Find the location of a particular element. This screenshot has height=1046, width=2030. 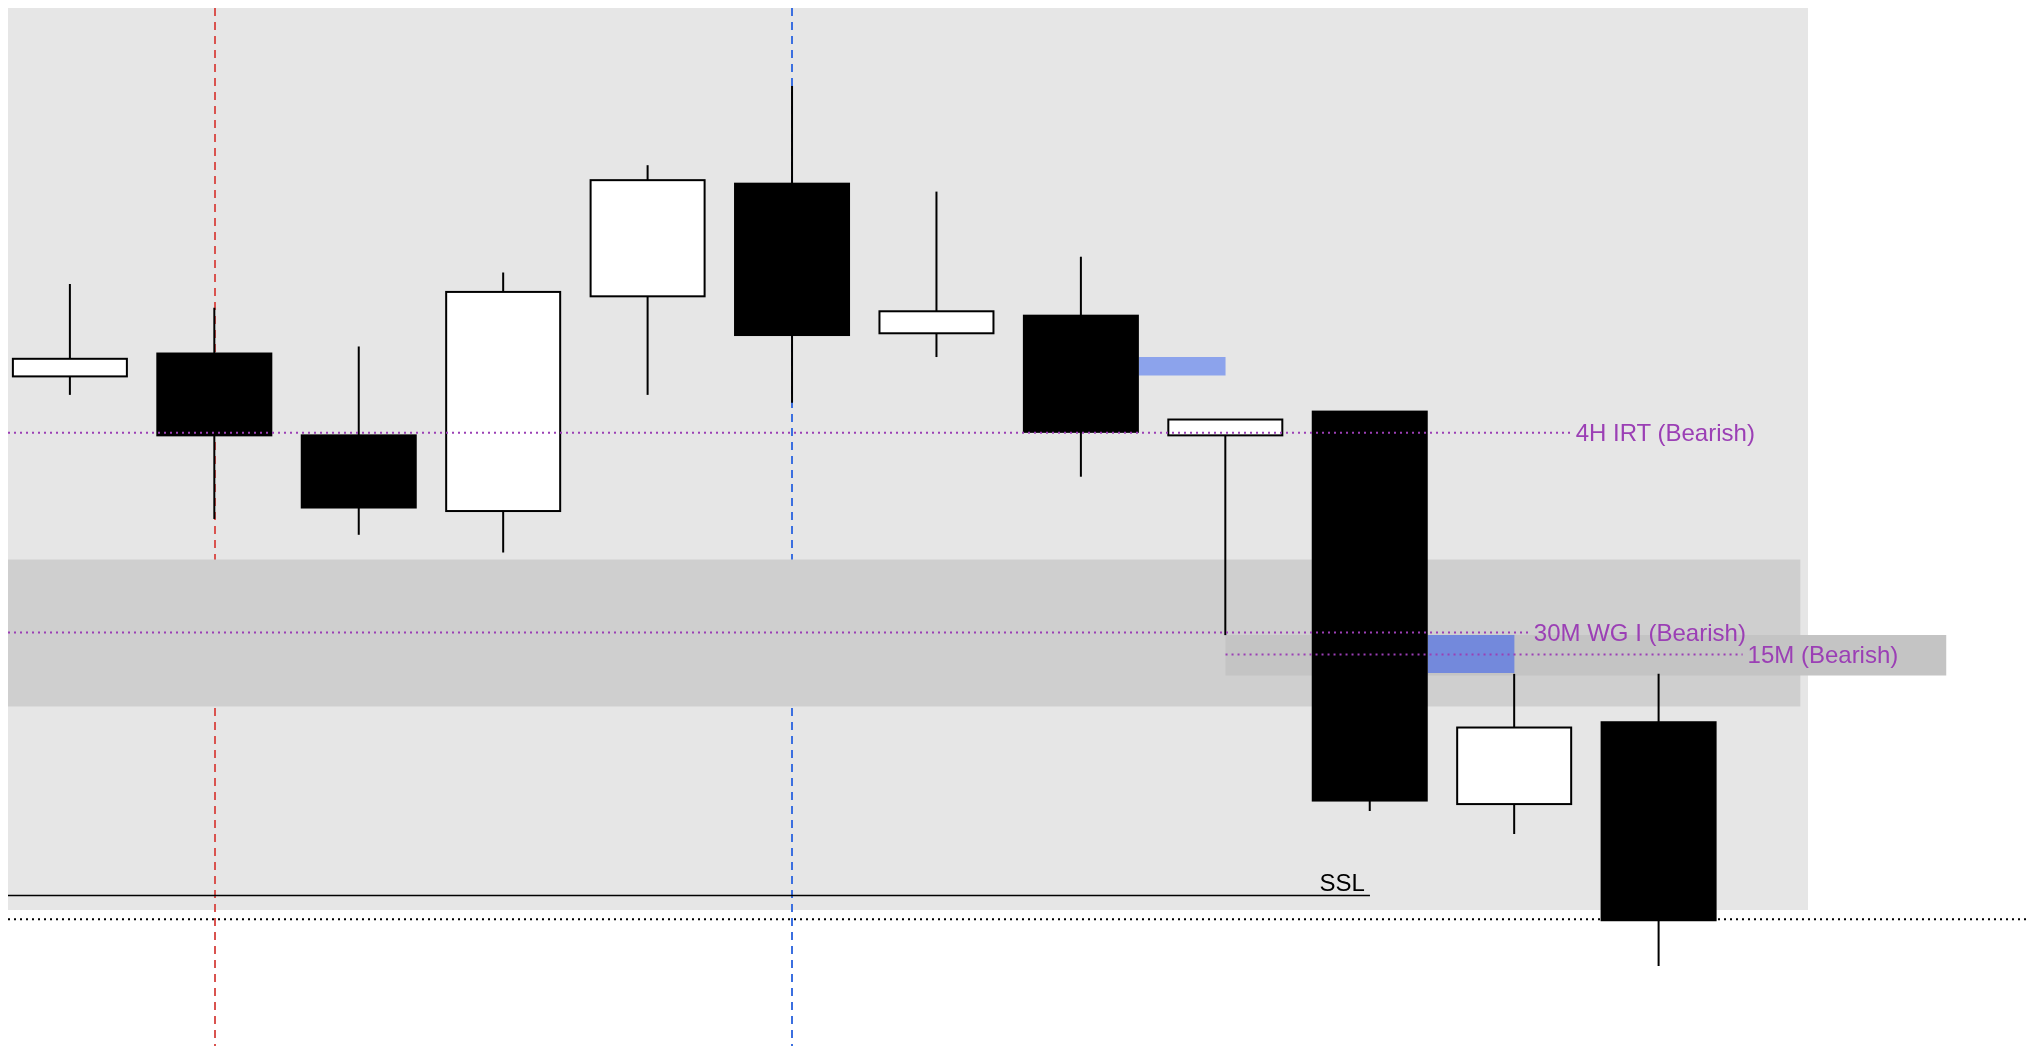

candlestick is located at coordinates (1225, 527).